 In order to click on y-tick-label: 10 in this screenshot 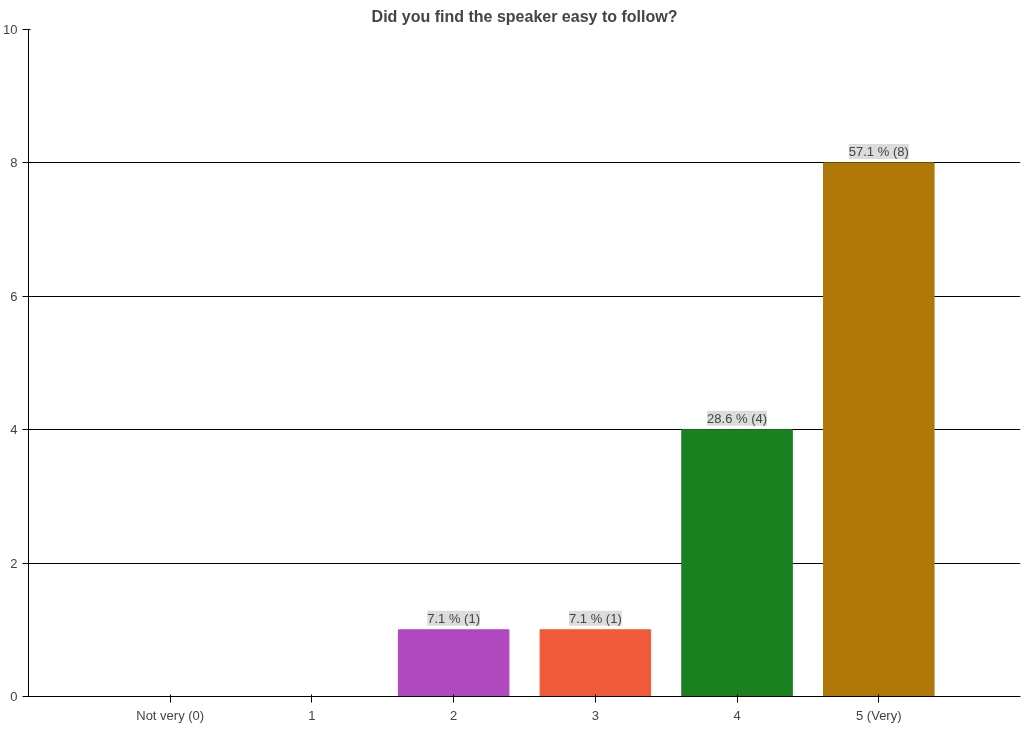, I will do `click(10, 29)`.